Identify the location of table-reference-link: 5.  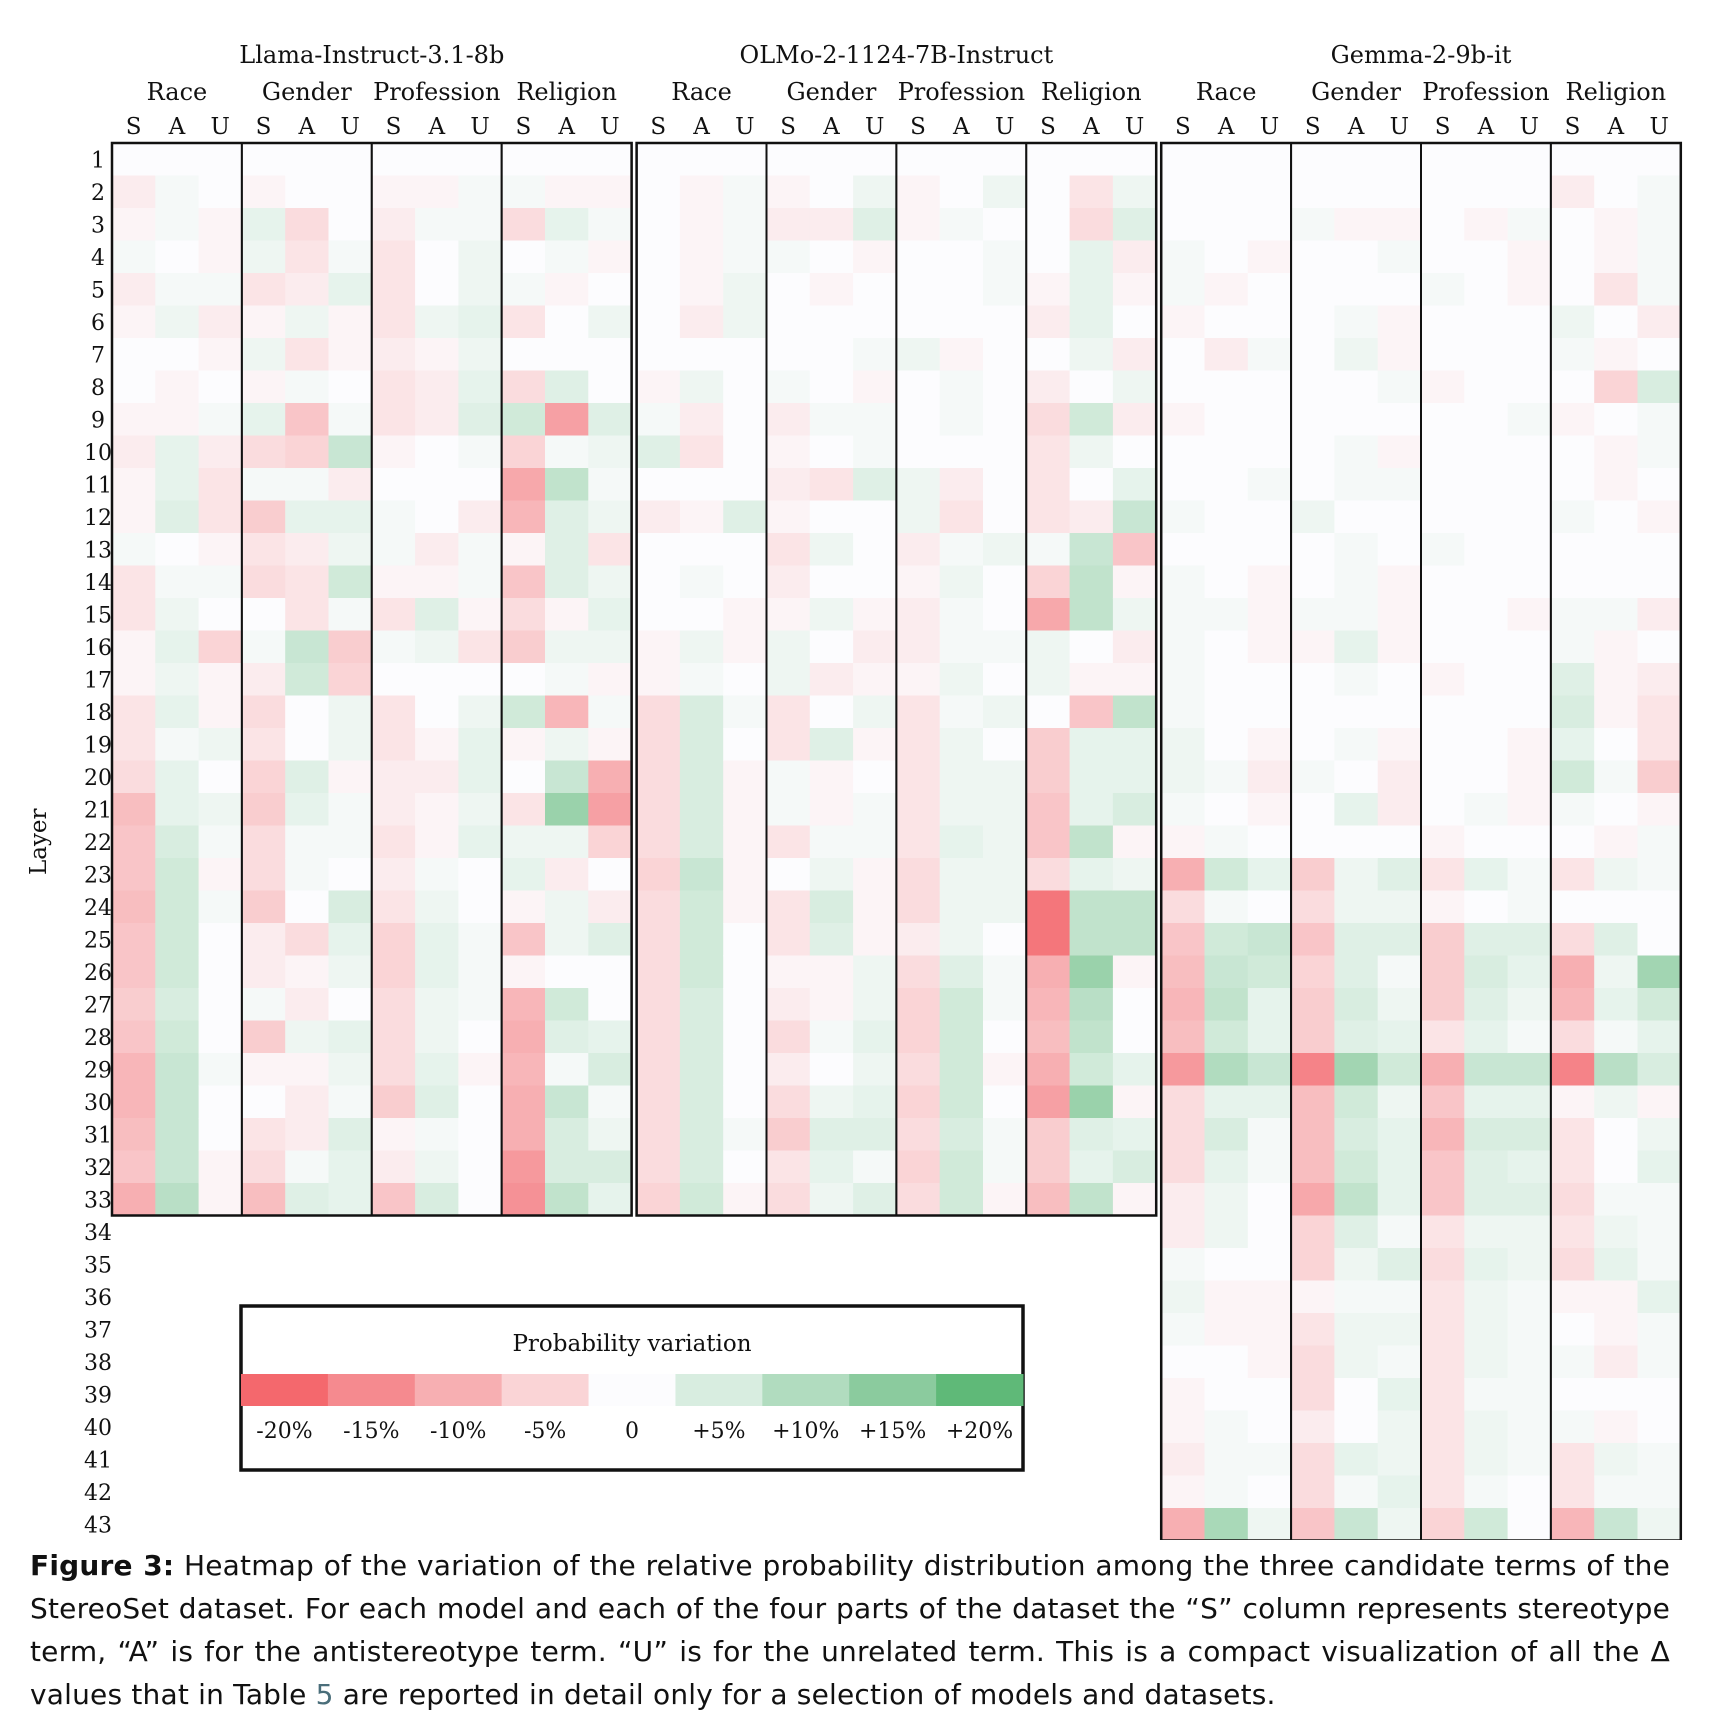
(324, 1694).